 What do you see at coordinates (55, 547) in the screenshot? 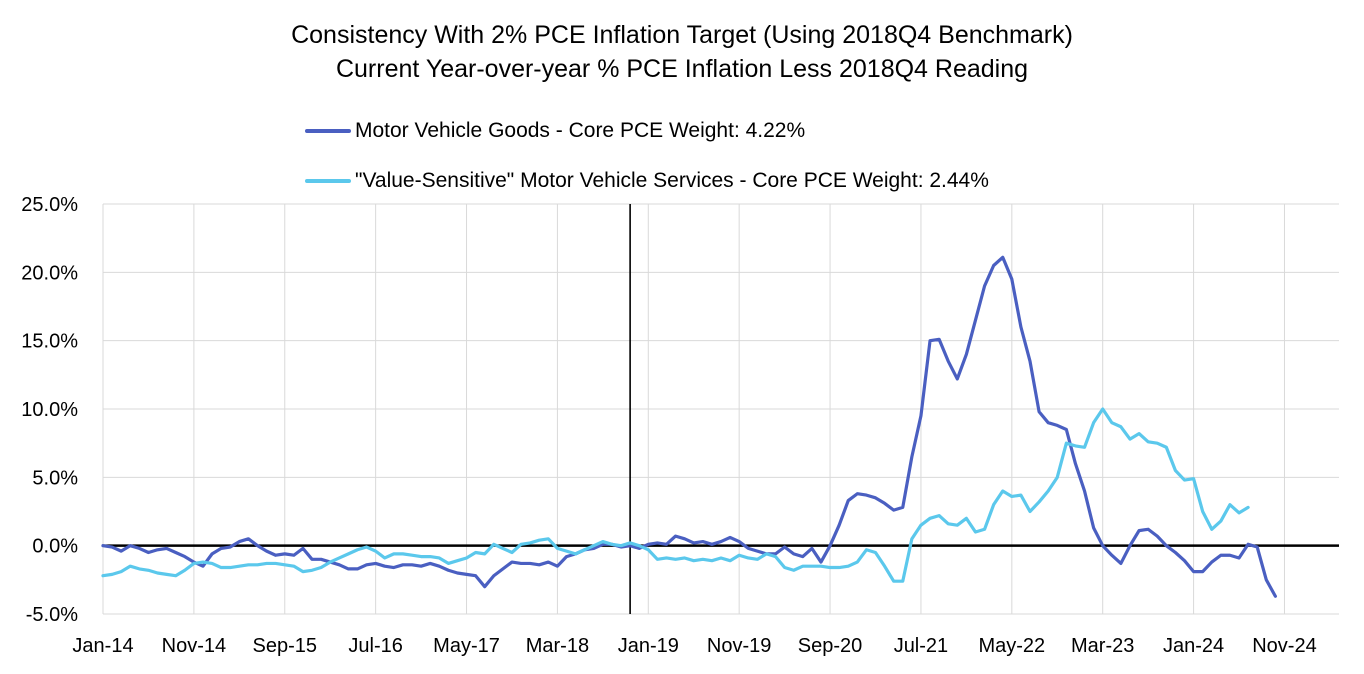
I see `y-tick-label: 0.0%` at bounding box center [55, 547].